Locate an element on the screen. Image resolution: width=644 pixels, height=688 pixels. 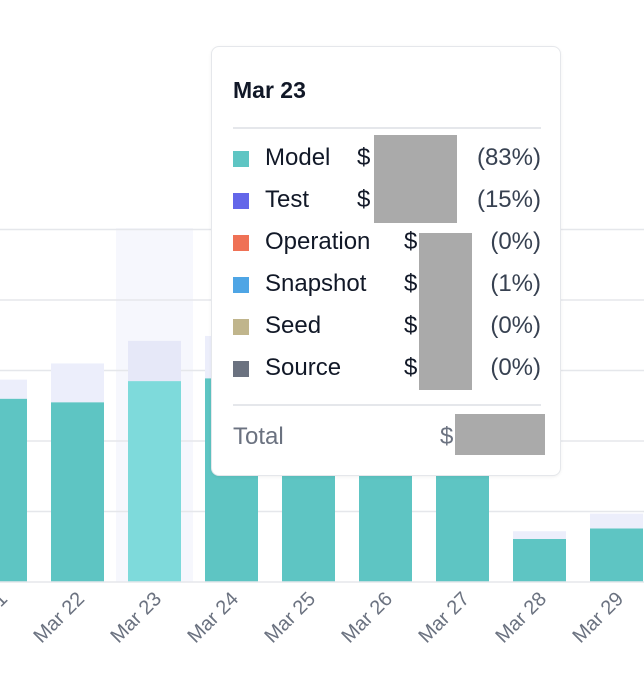
x-tick-label: Mar 29 is located at coordinates (598, 618).